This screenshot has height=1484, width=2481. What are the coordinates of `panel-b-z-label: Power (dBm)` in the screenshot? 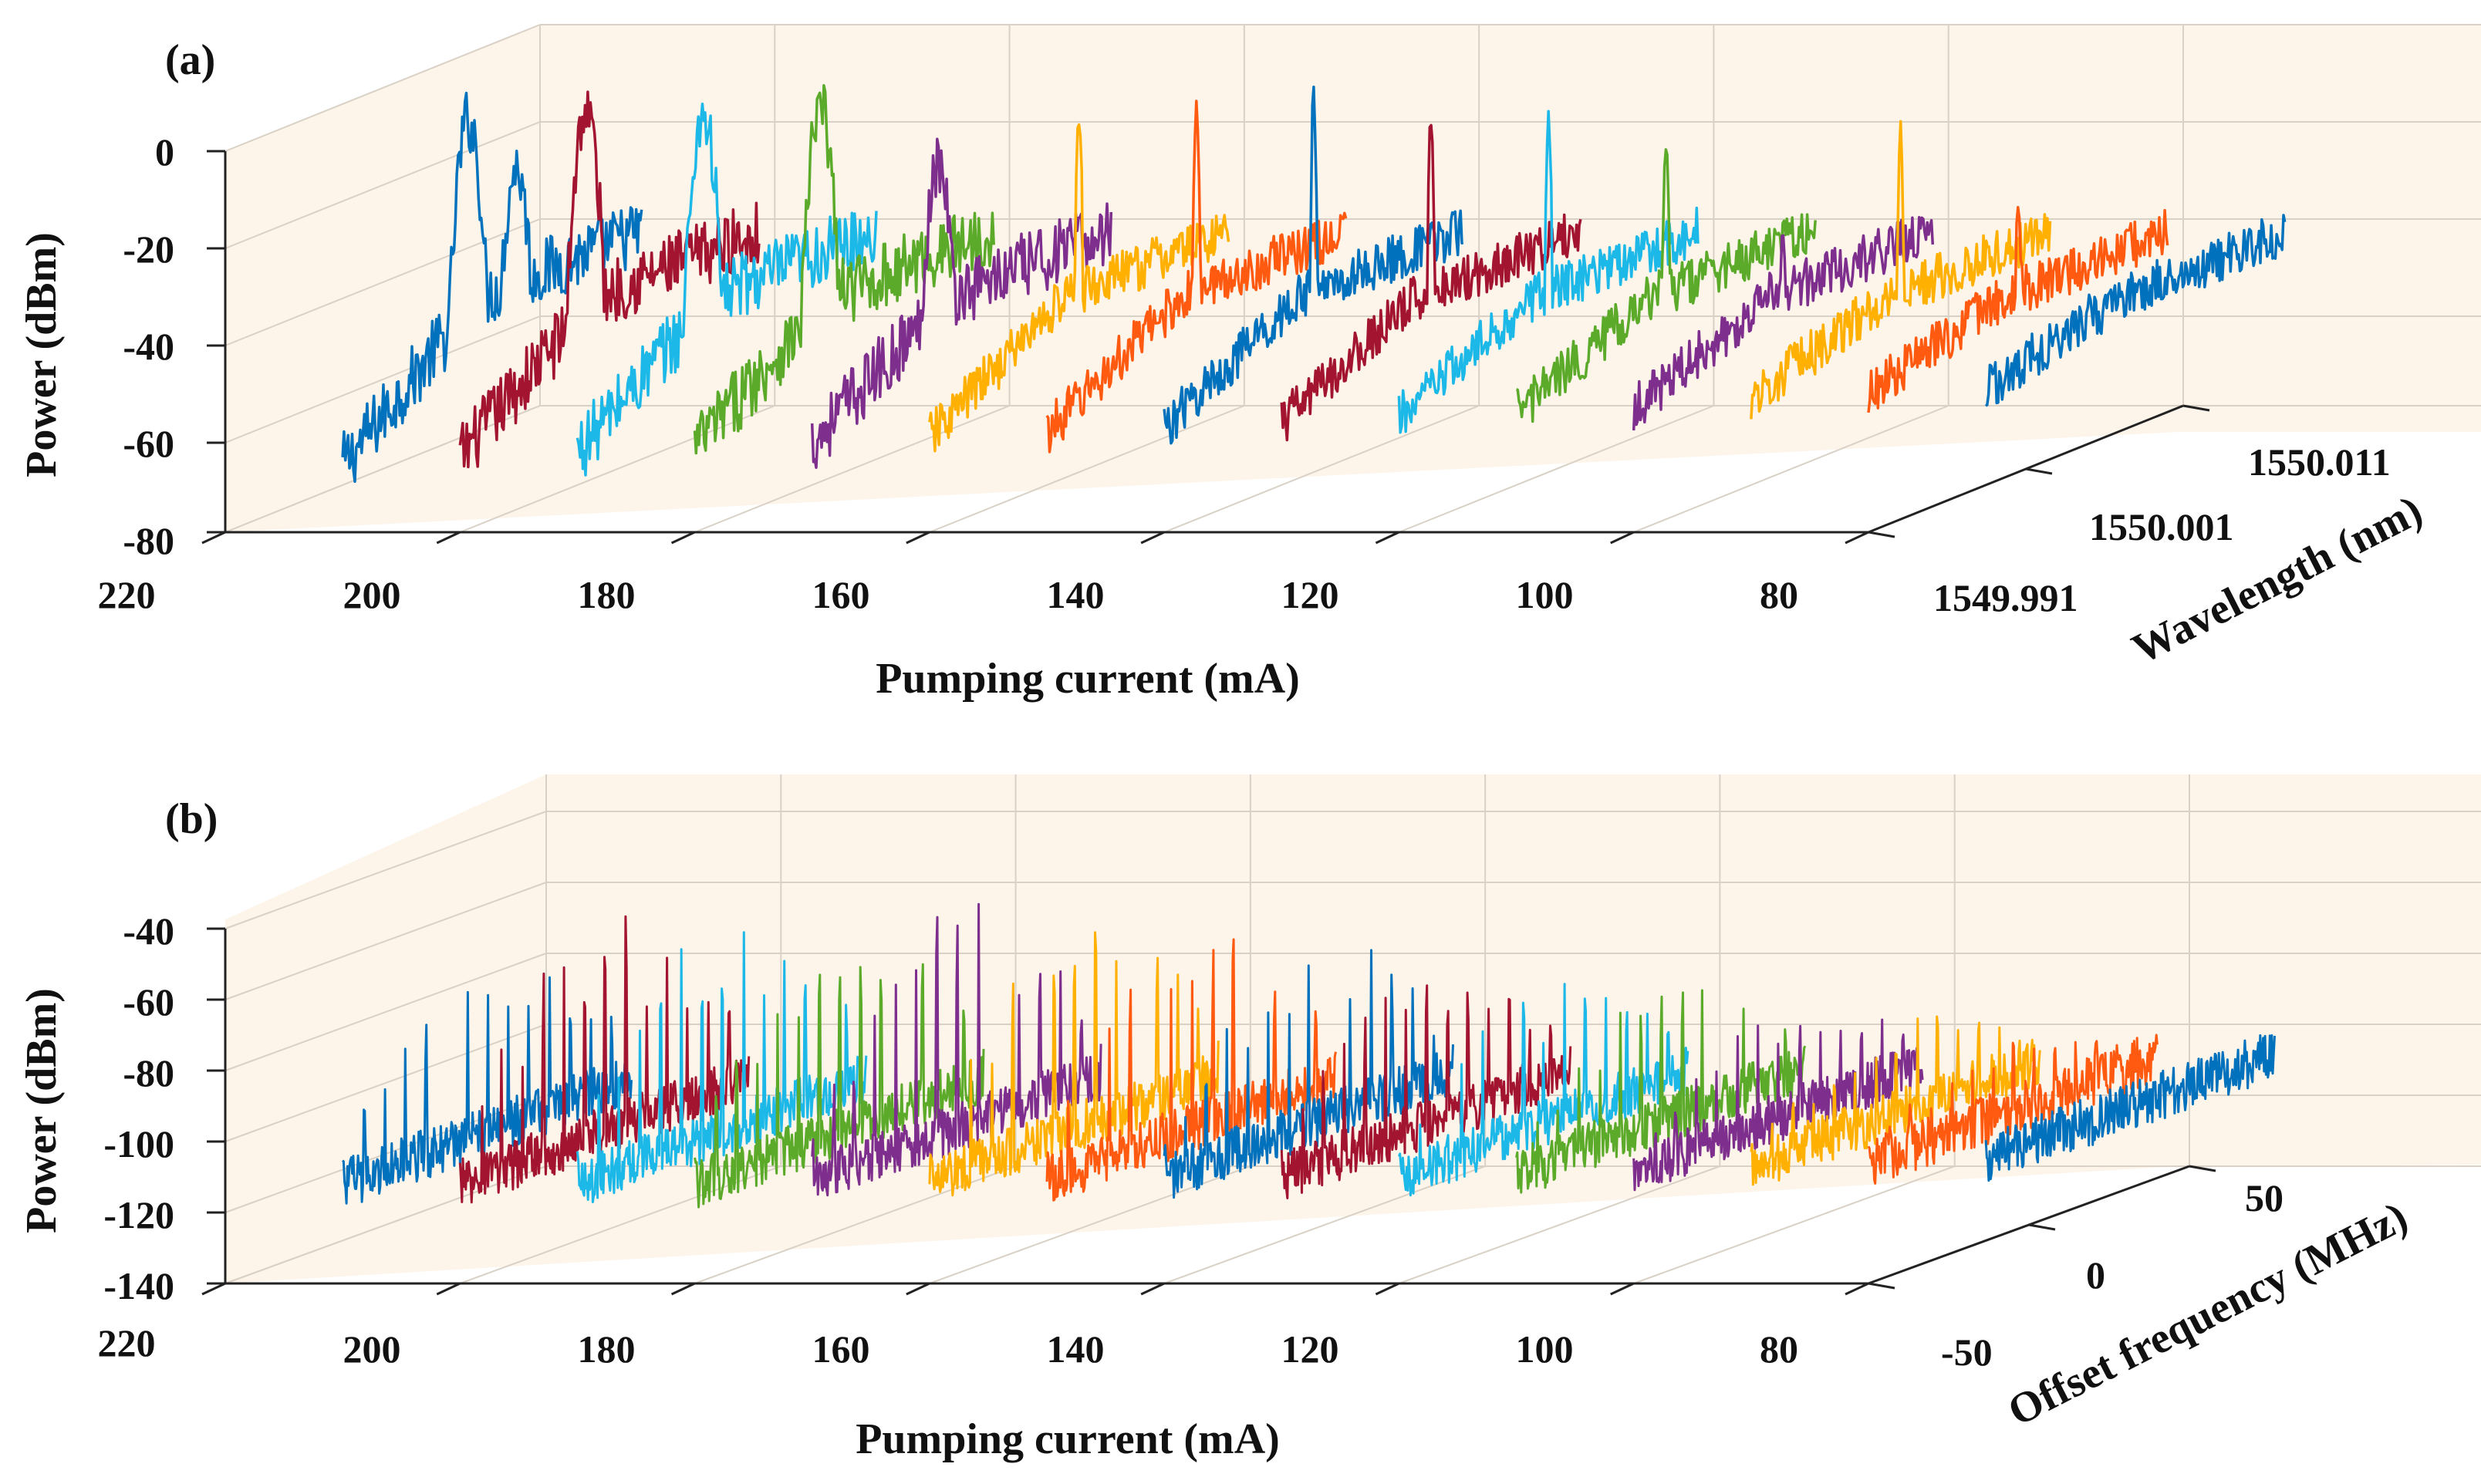 It's located at (42, 1110).